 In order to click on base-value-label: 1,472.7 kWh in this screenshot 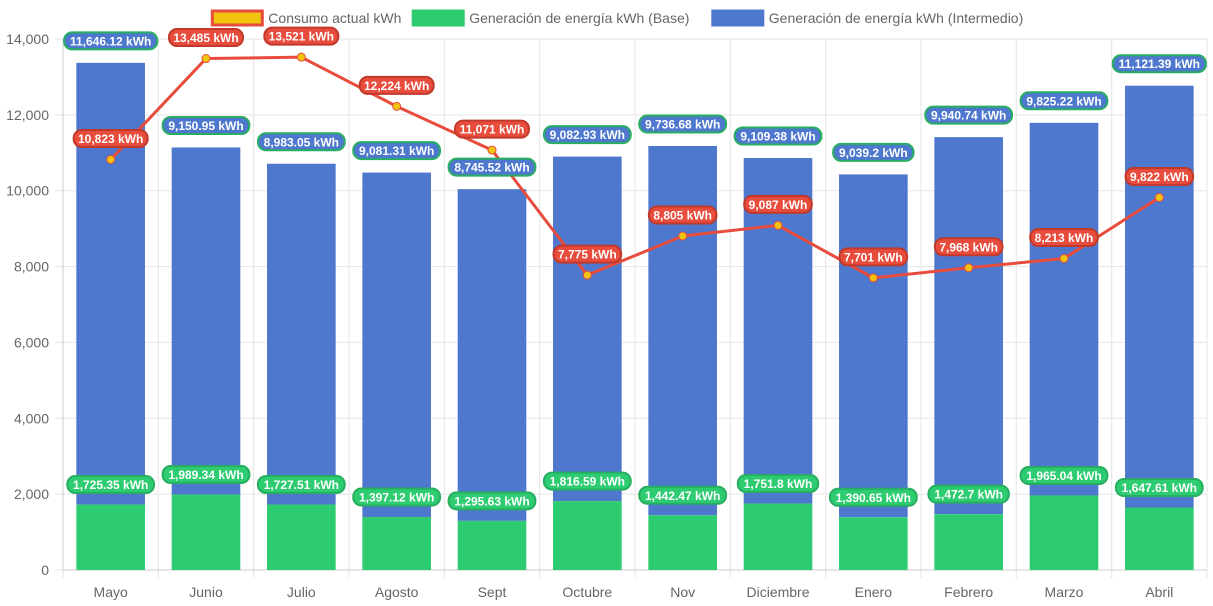, I will do `click(968, 494)`.